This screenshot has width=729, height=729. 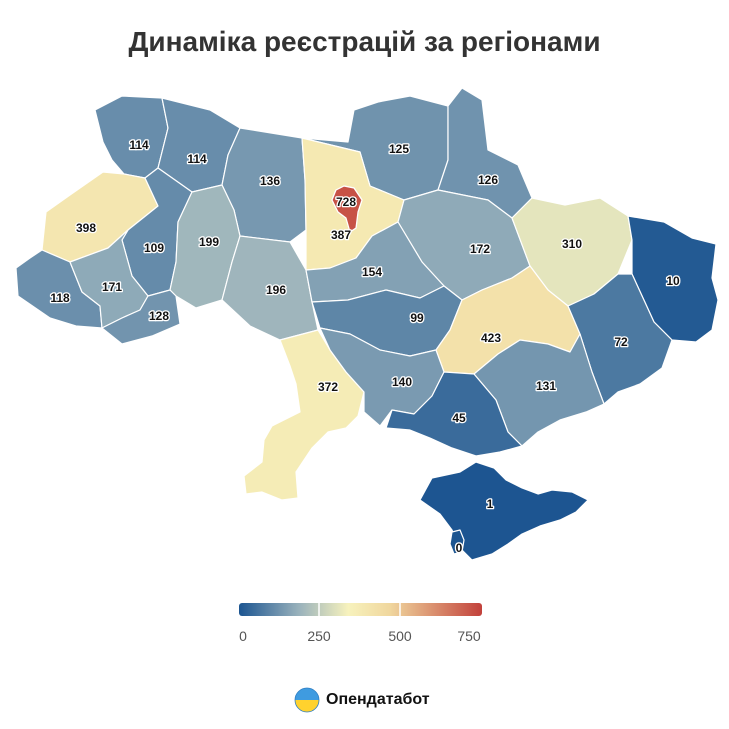 I want to click on label-luhansk: 10, so click(x=673, y=281).